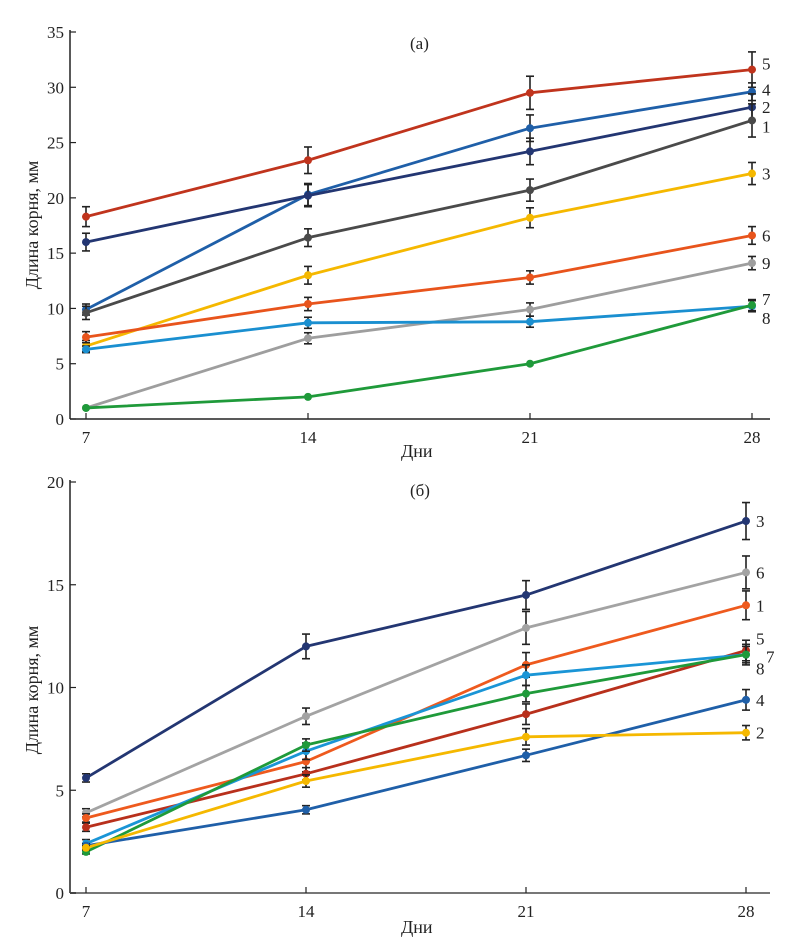  I want to click on panel-label-a: (a), so click(419, 43).